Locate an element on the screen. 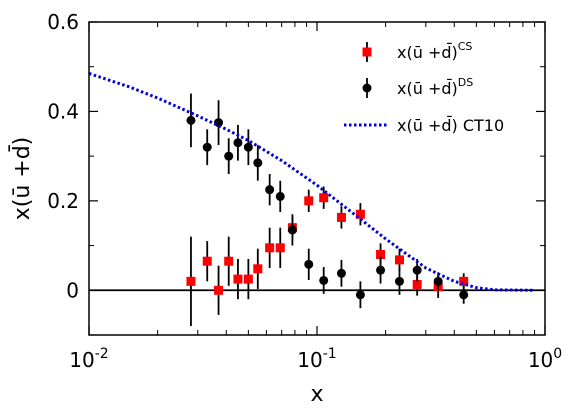  x-tick-label-exponent: 0 is located at coordinates (557, 354).